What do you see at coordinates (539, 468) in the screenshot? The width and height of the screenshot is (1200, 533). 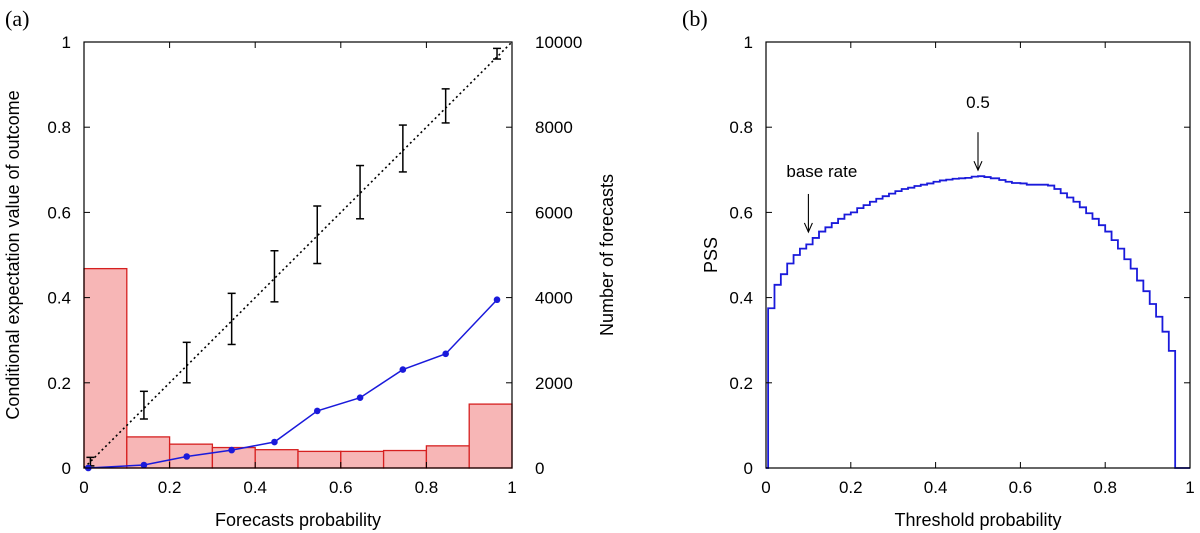 I see `y2-tick-label-a-0: 0` at bounding box center [539, 468].